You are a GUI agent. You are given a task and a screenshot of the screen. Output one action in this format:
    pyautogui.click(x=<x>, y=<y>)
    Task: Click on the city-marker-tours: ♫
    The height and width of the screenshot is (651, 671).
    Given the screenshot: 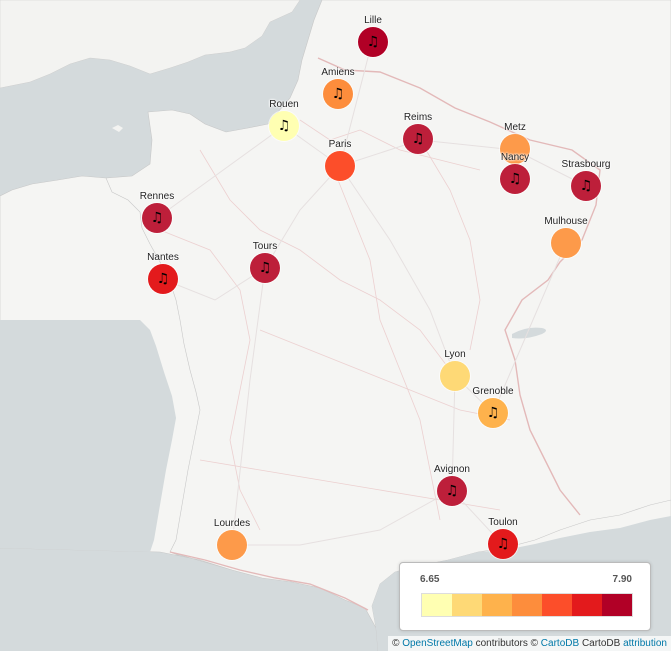 What is the action you would take?
    pyautogui.click(x=265, y=268)
    